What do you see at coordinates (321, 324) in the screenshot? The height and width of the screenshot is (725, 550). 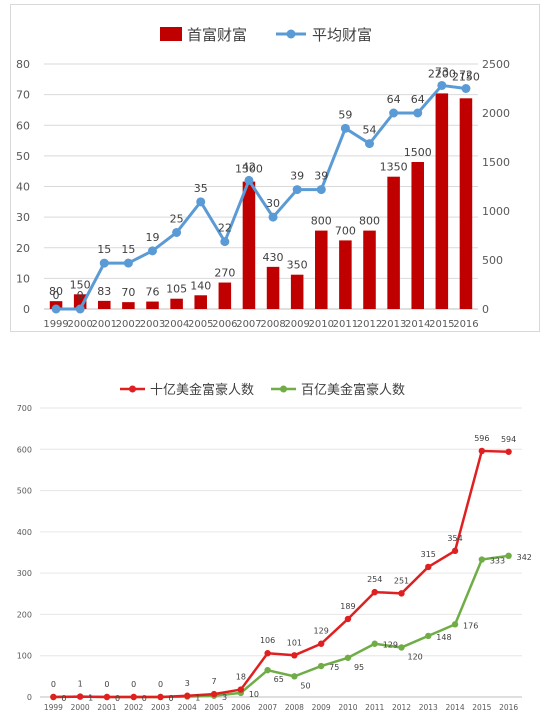 I see `x-tick-label: 2010` at bounding box center [321, 324].